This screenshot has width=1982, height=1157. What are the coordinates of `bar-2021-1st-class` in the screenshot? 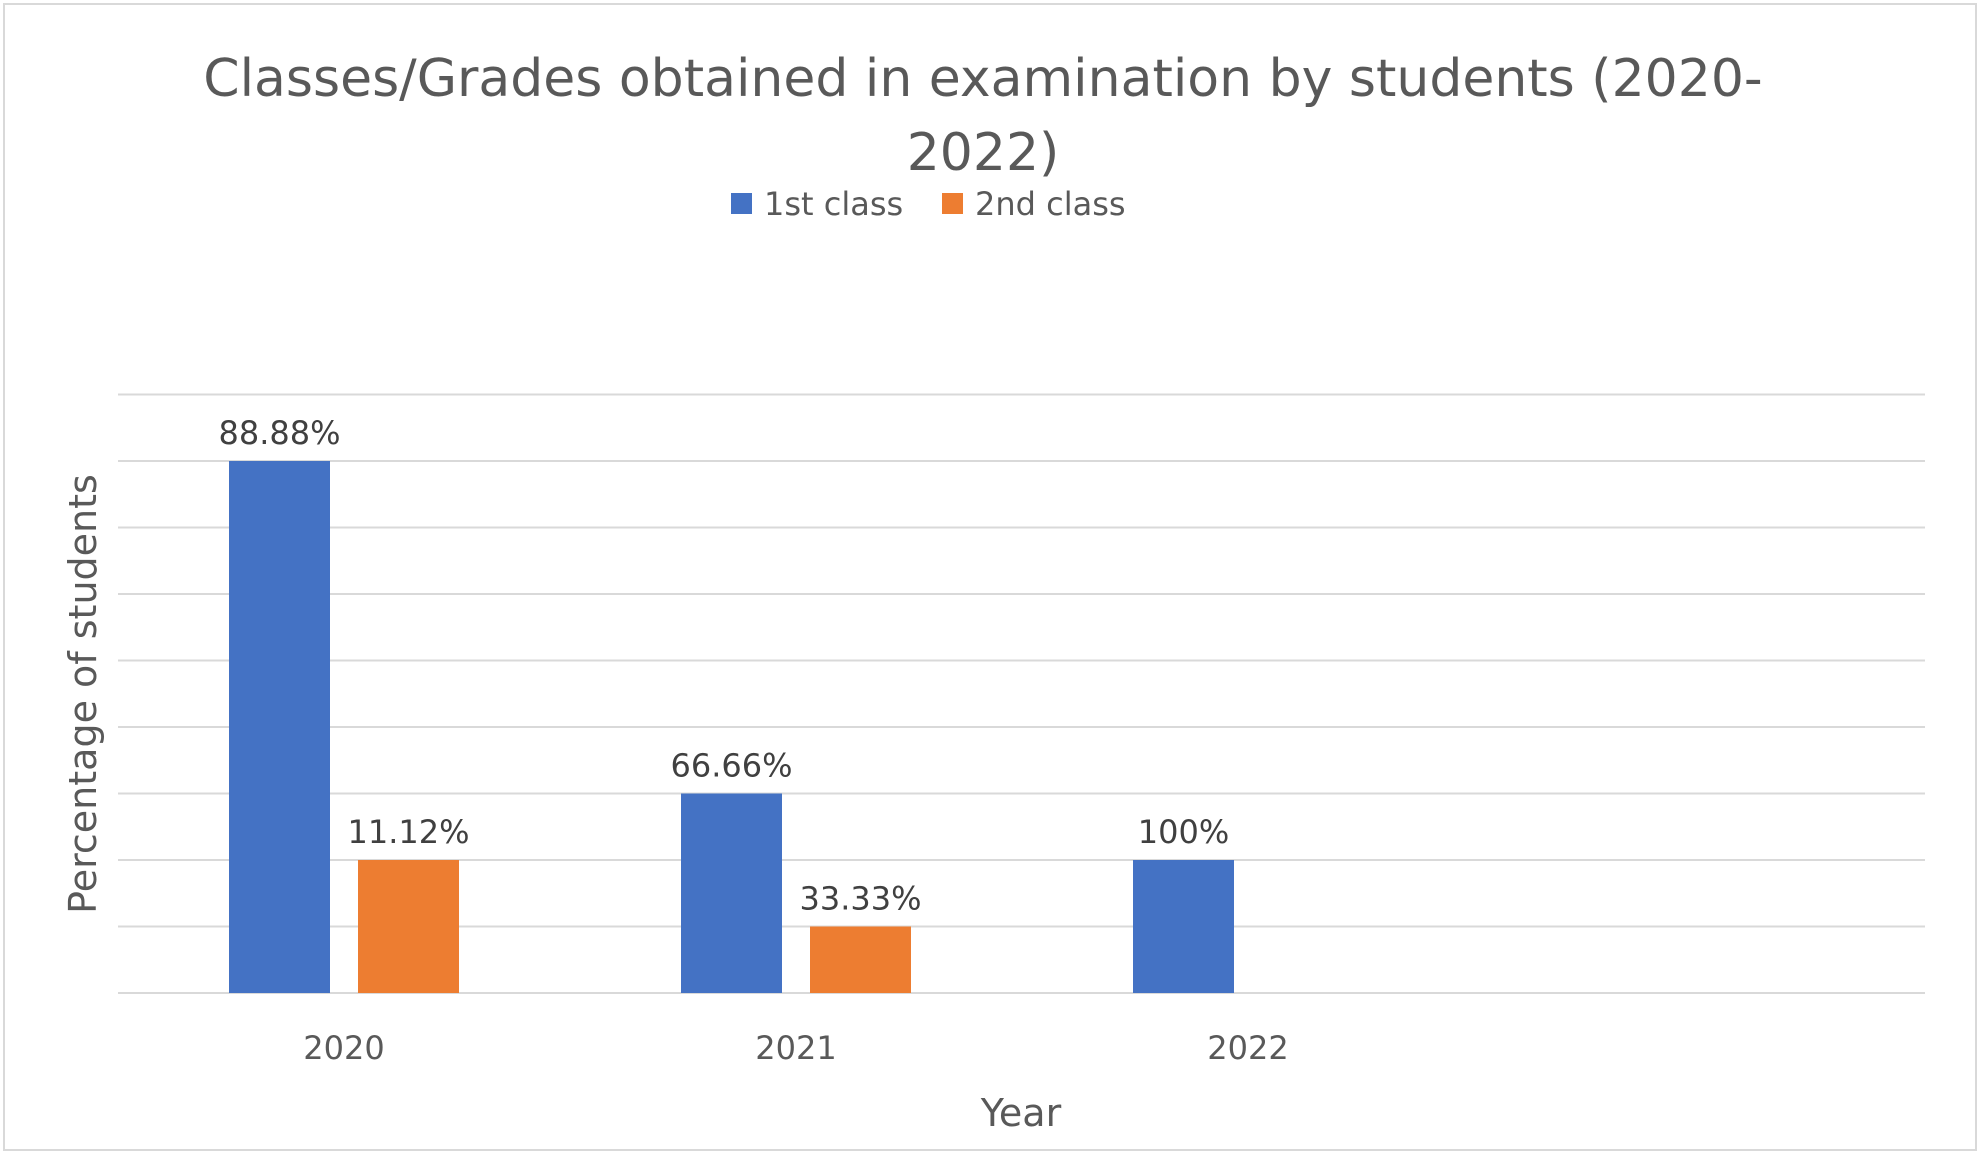 It's located at (731, 893).